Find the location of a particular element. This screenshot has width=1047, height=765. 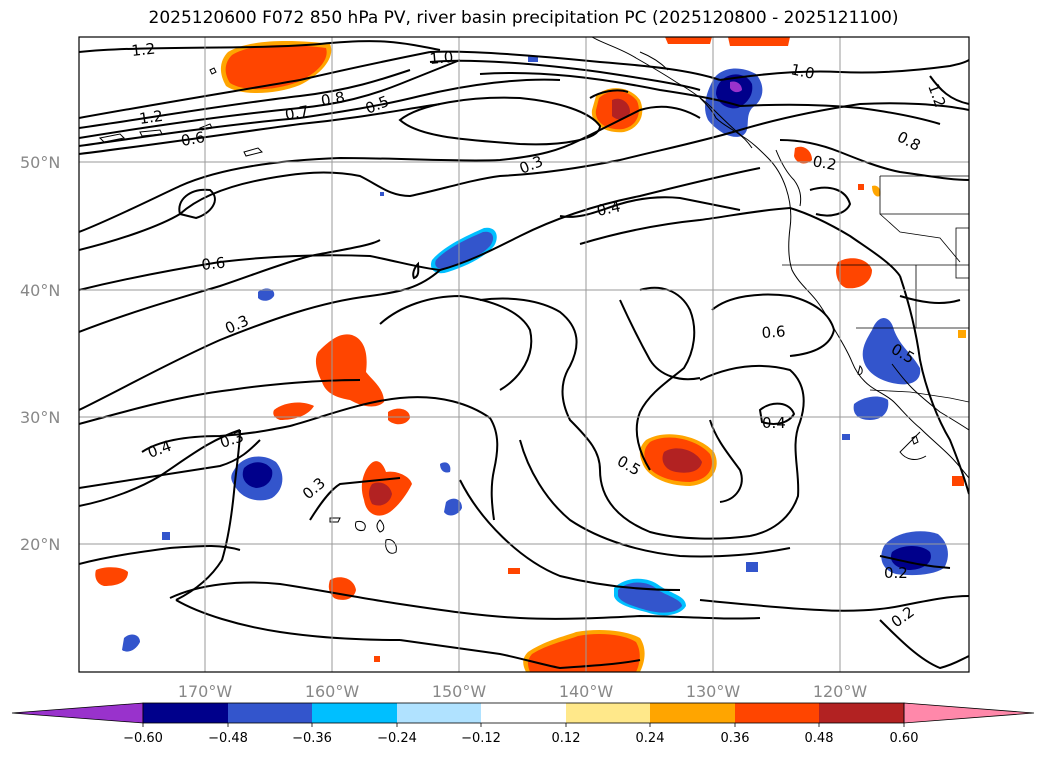

lon-label: 120°W is located at coordinates (840, 691).